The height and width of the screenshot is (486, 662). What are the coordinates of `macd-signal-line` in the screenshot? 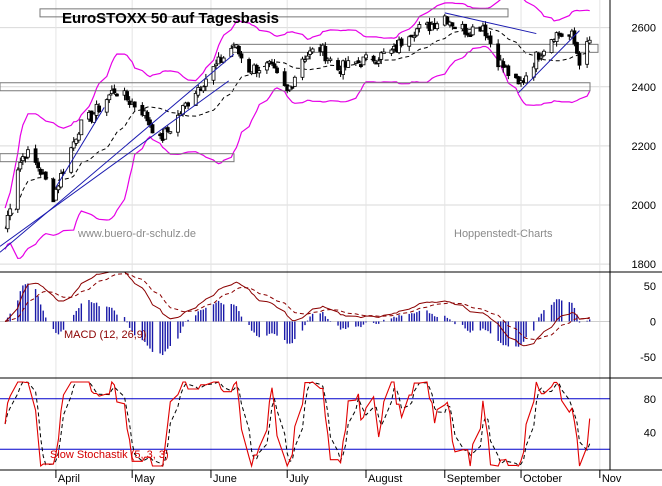 It's located at (297, 306).